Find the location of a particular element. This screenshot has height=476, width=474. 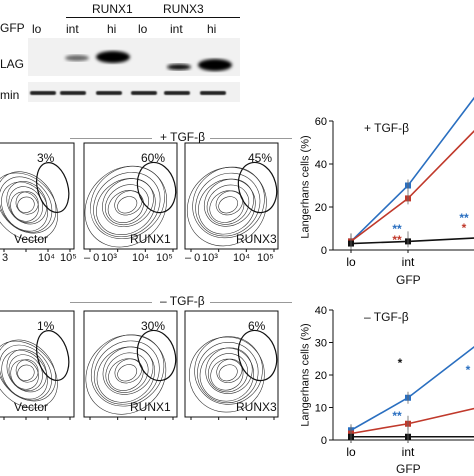

y-tick-label: 20 is located at coordinates (321, 208).